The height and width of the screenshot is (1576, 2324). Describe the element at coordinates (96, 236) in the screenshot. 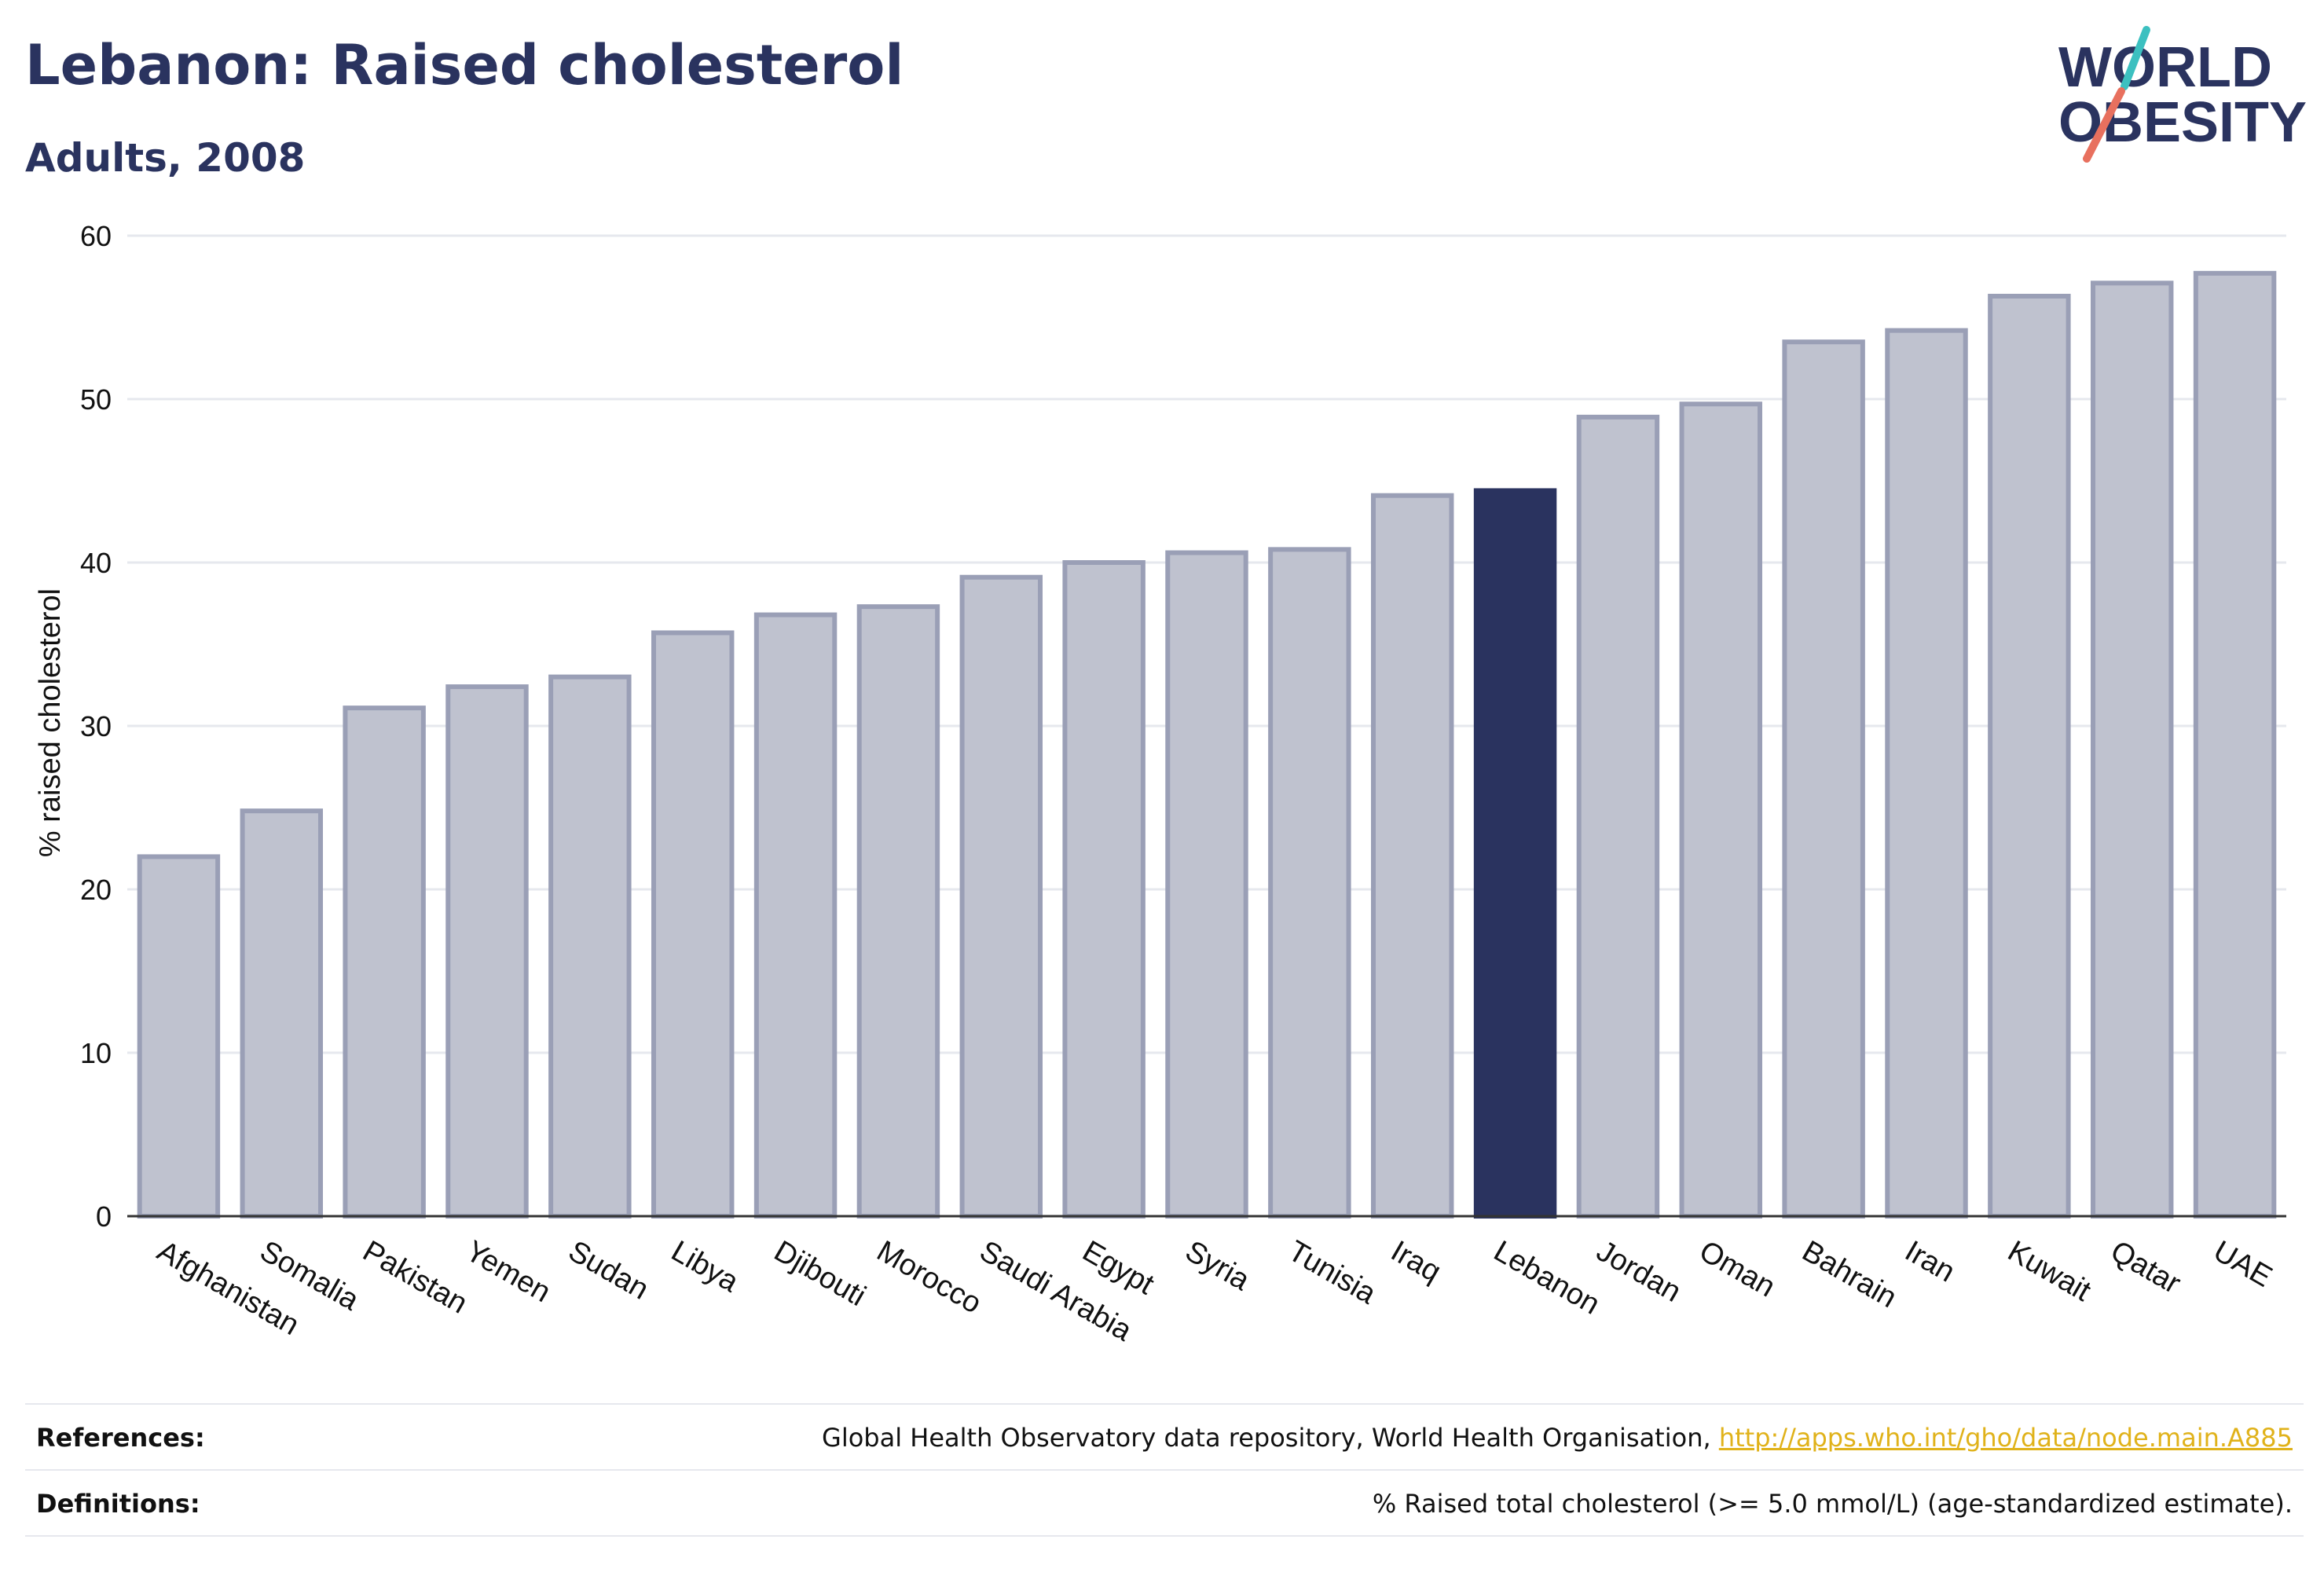

I see `y-tick-label: 60` at that location.